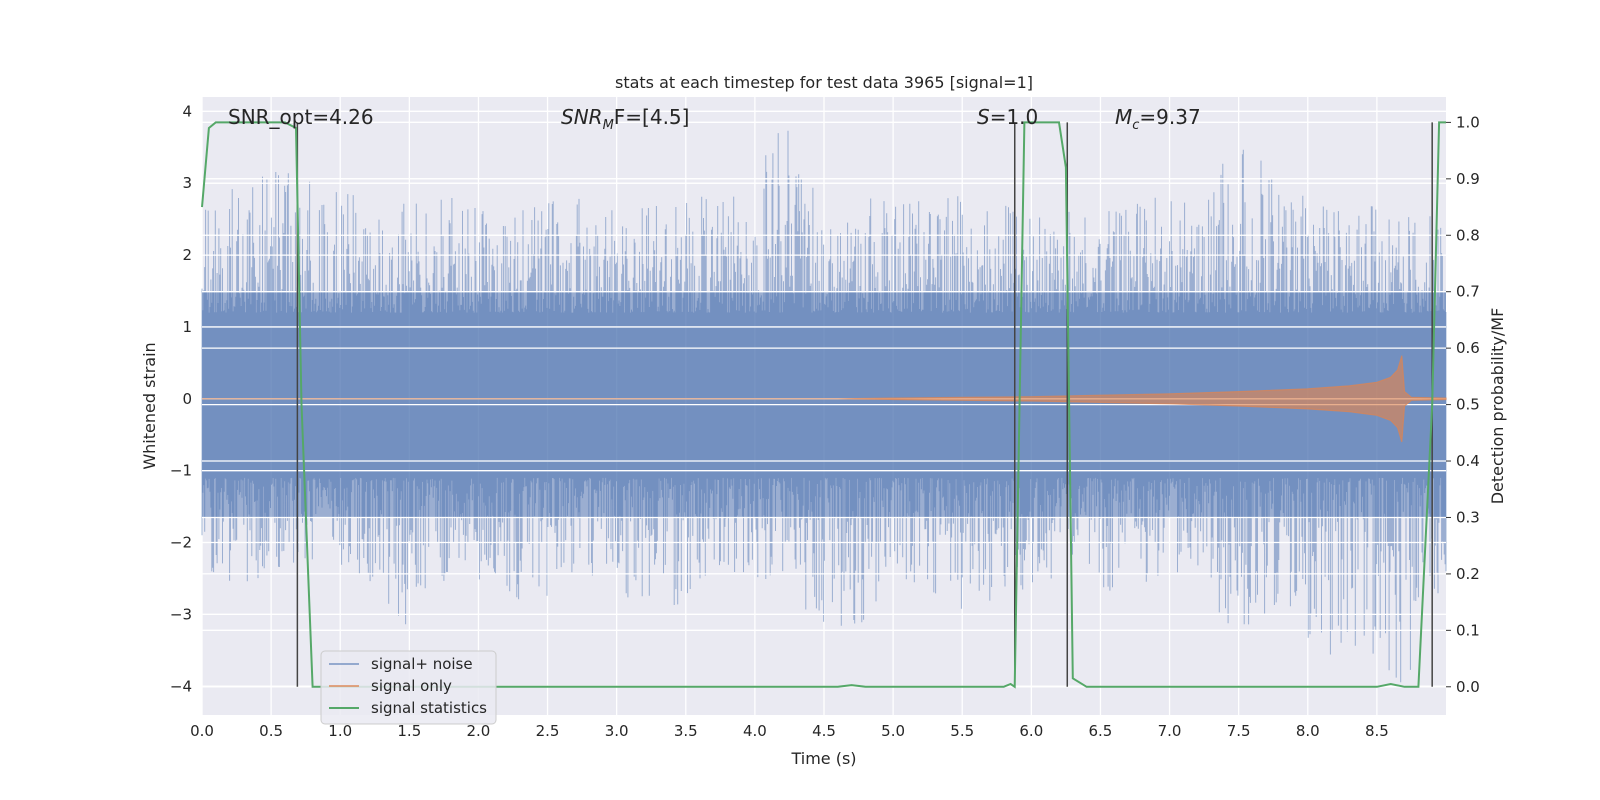 This screenshot has width=1600, height=800. I want to click on legend-label-signal-statistics: signal statistics, so click(429, 708).